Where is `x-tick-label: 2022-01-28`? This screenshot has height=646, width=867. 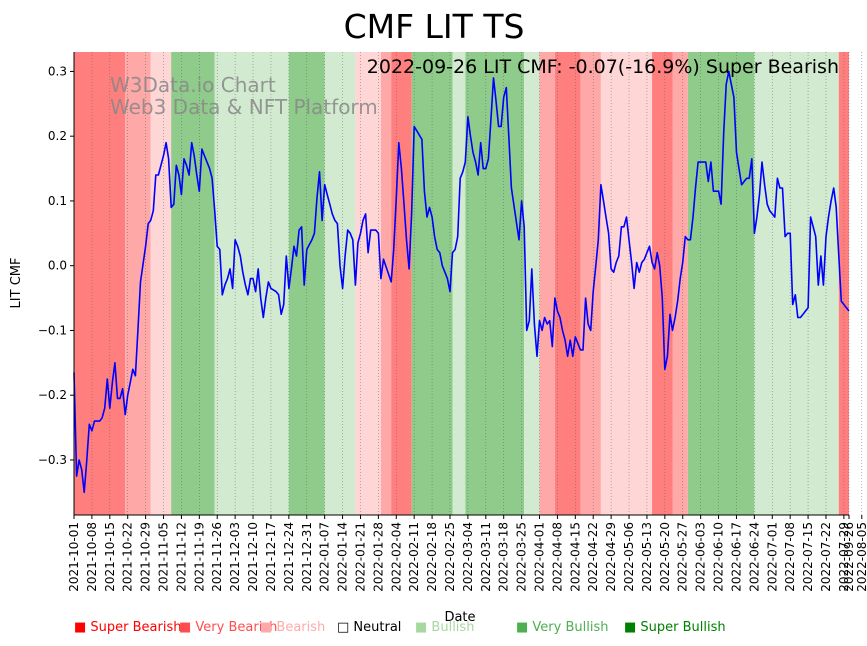 x-tick-label: 2022-01-28 is located at coordinates (378, 557).